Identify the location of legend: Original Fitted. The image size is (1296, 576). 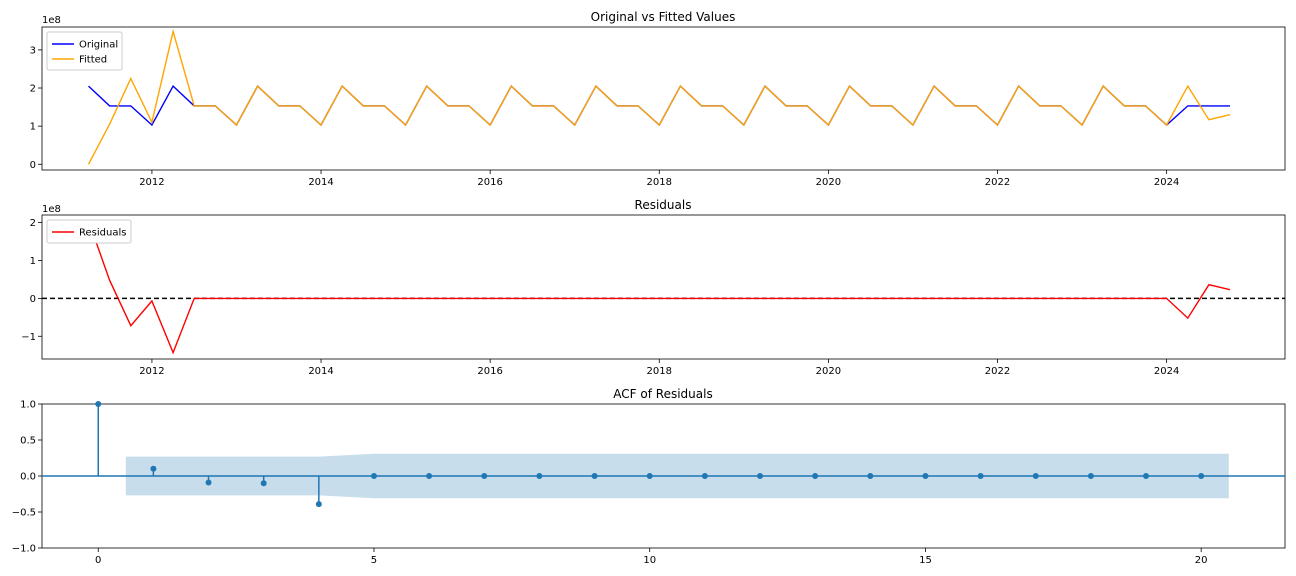
(84, 51).